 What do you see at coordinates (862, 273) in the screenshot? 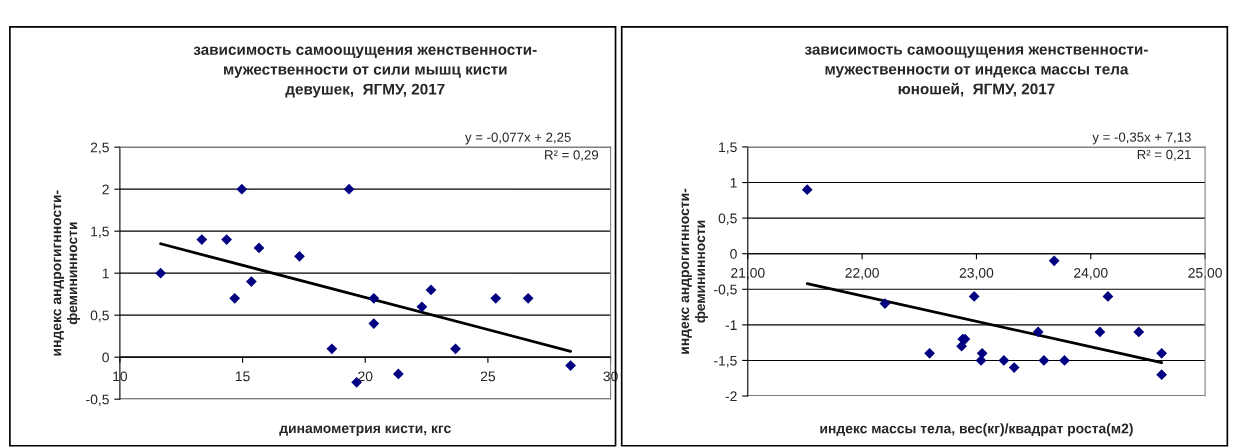
I see `x-tick-label: 22,00` at bounding box center [862, 273].